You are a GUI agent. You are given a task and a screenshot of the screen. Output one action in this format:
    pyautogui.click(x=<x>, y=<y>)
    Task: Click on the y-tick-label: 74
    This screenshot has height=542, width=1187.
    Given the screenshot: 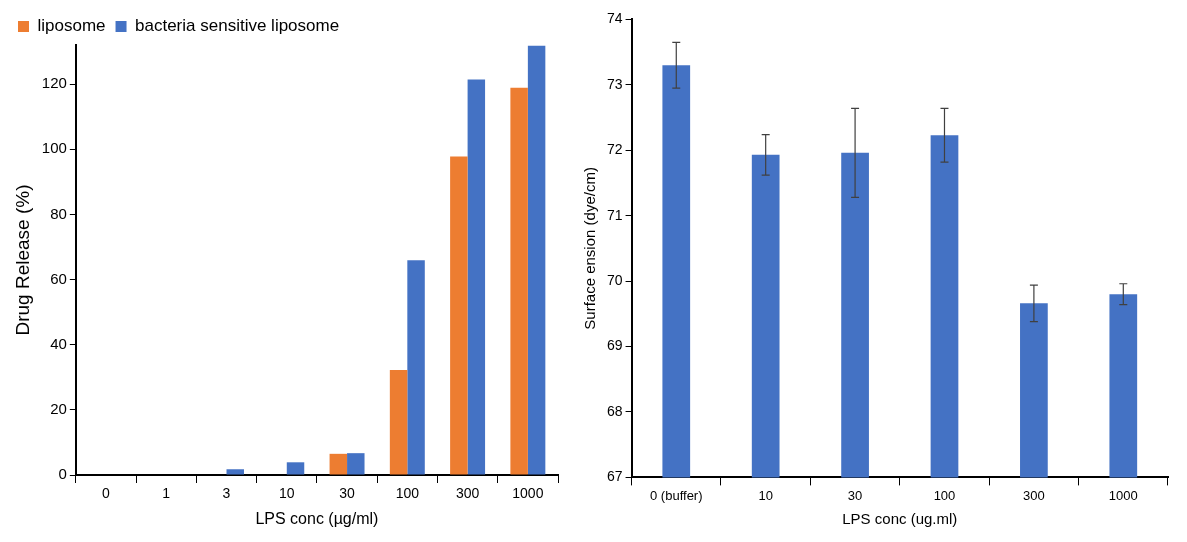 What is the action you would take?
    pyautogui.click(x=614, y=18)
    